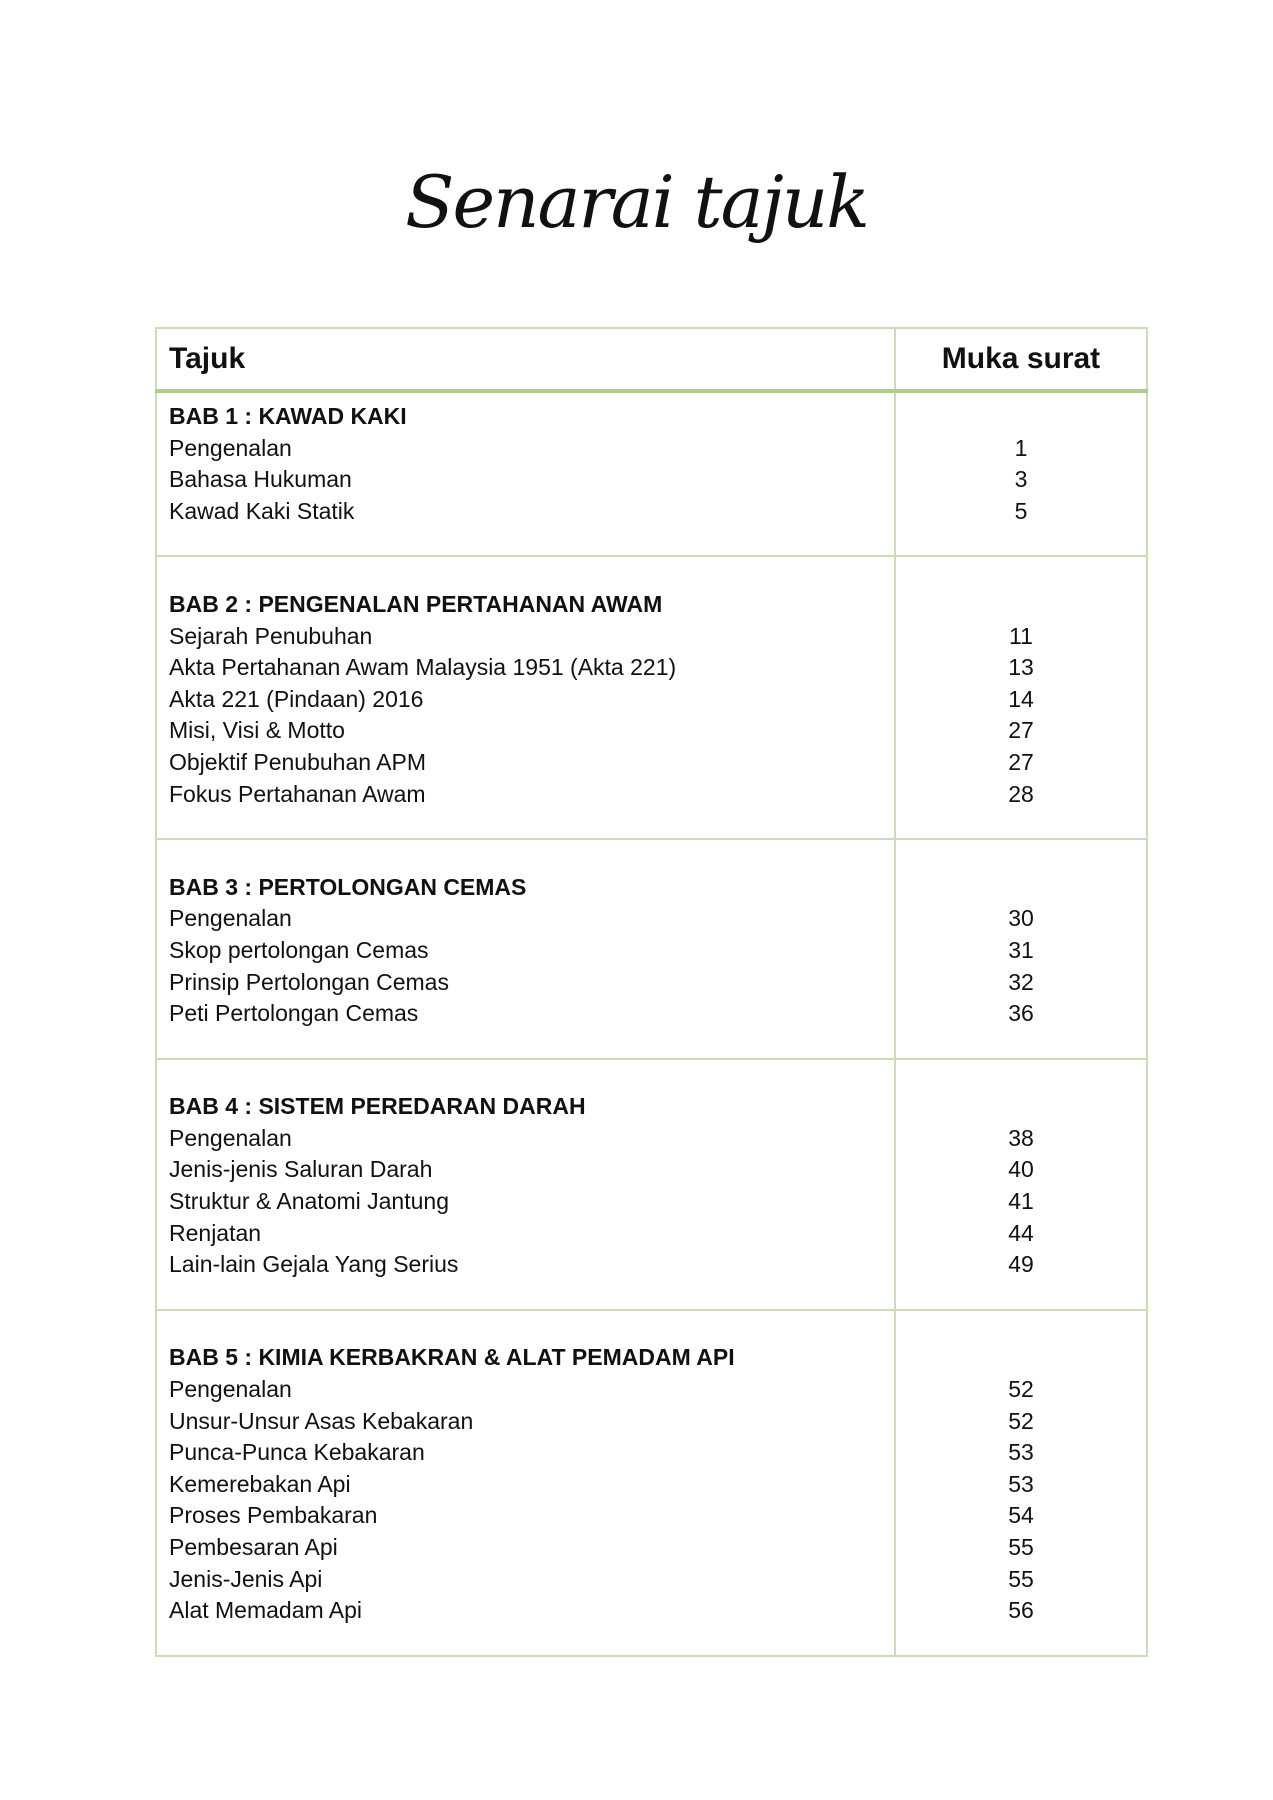 Image resolution: width=1273 pixels, height=1800 pixels. What do you see at coordinates (246, 1578) in the screenshot?
I see `topic-label: Jenis-Jenis Api` at bounding box center [246, 1578].